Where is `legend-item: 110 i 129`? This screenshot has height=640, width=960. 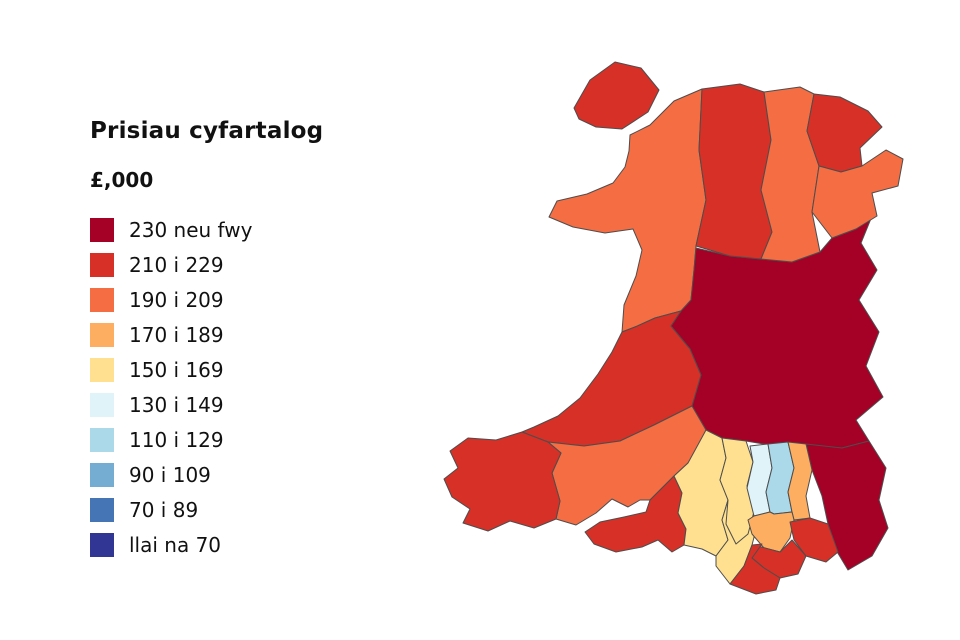 legend-item: 110 i 129 is located at coordinates (206, 439).